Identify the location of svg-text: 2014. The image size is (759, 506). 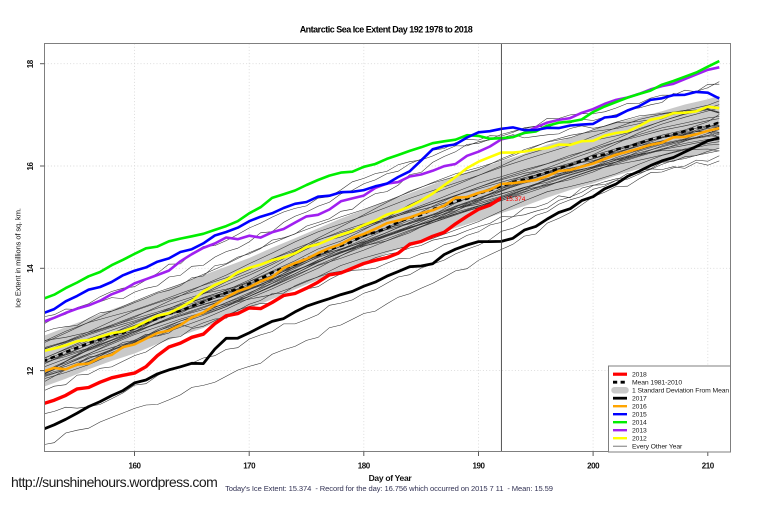
(639, 423).